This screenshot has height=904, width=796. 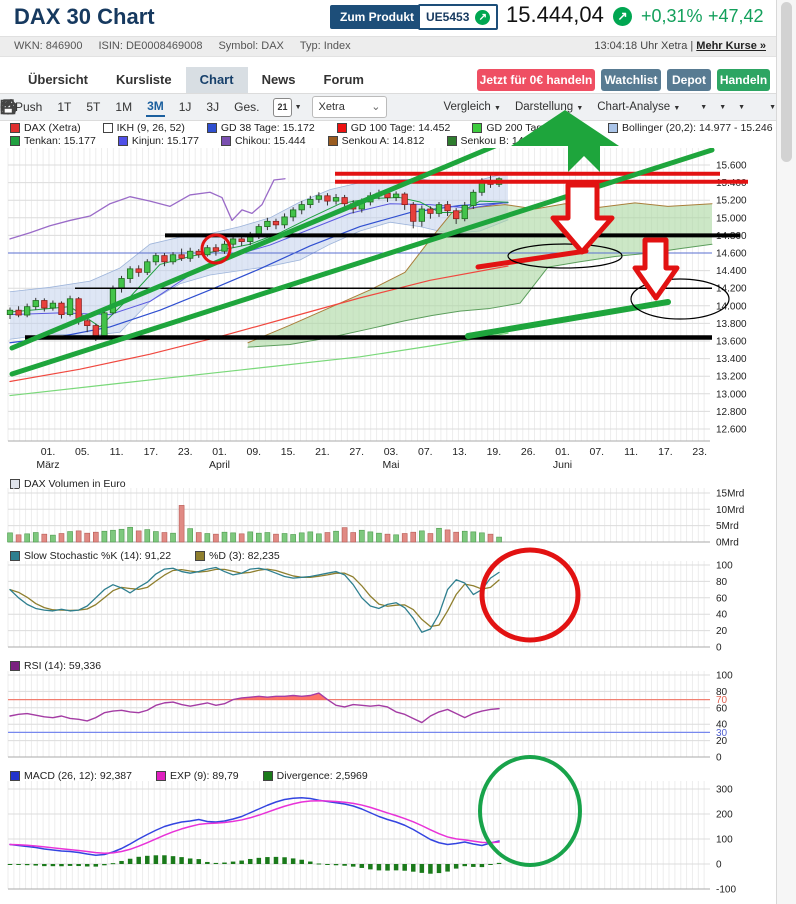 I want to click on scrollbar-thumb, so click(x=786, y=82).